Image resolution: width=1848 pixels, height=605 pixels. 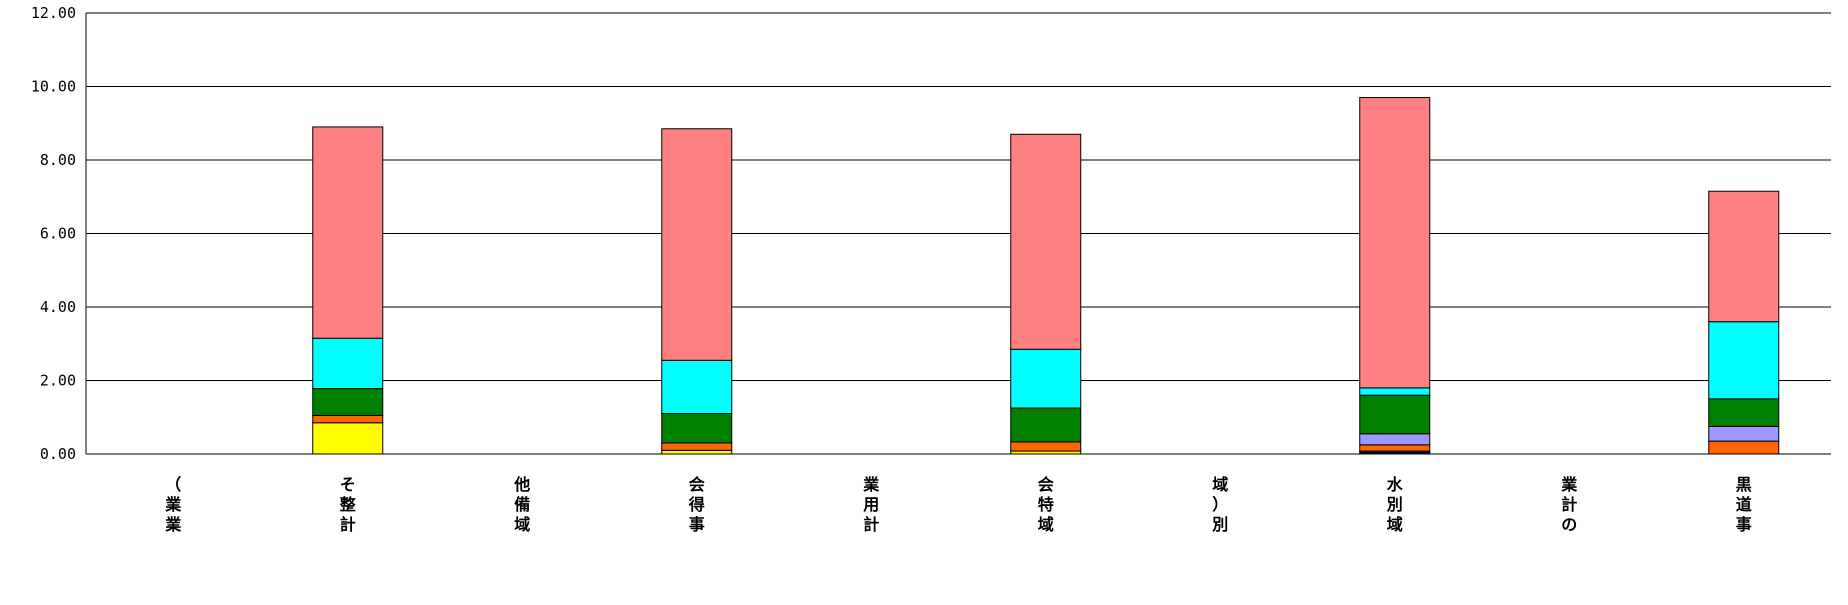 I want to click on y-tick-label: 12.00, so click(x=53, y=13).